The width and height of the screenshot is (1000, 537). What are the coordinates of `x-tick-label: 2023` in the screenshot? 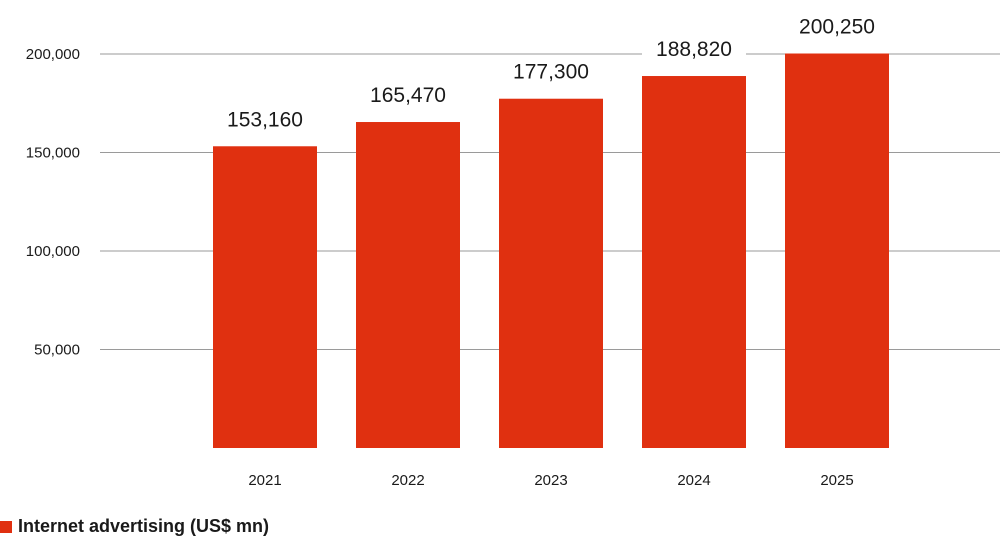 It's located at (550, 480).